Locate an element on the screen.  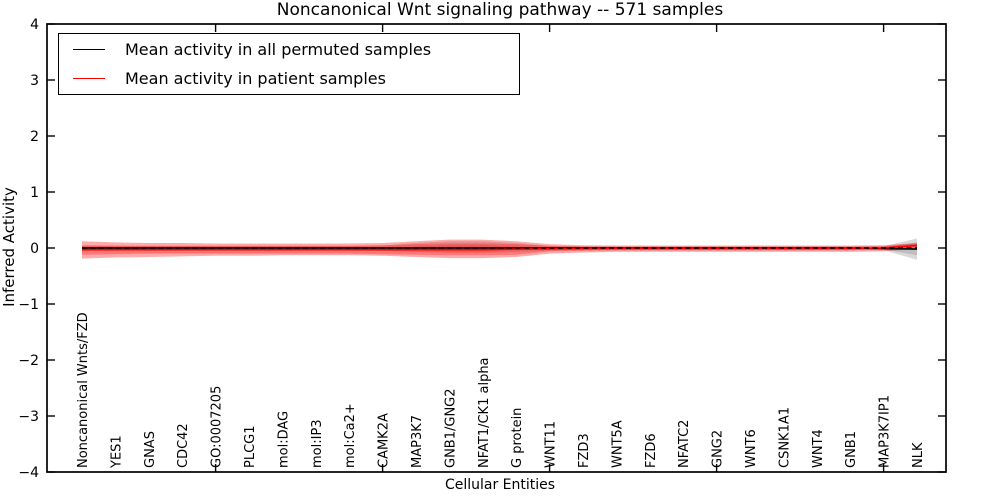
legend-line-permuted-icon is located at coordinates (89, 49).